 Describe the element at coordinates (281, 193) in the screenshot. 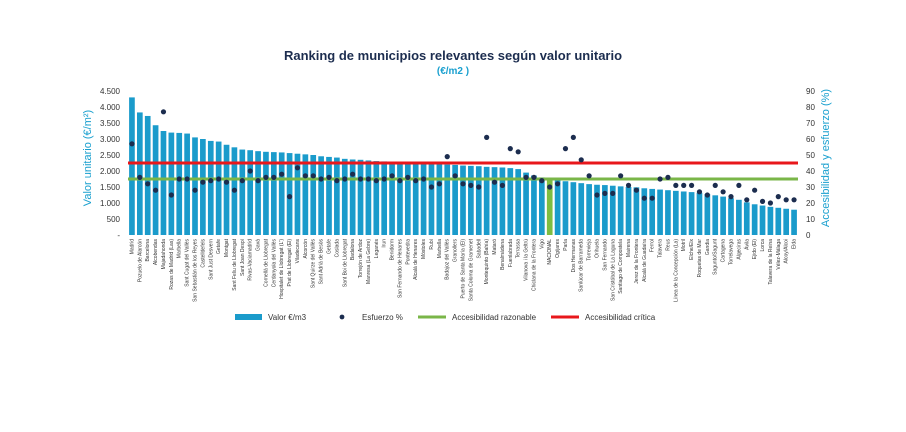

I see `bar-hospitalet-de-llobregat-l` at that location.